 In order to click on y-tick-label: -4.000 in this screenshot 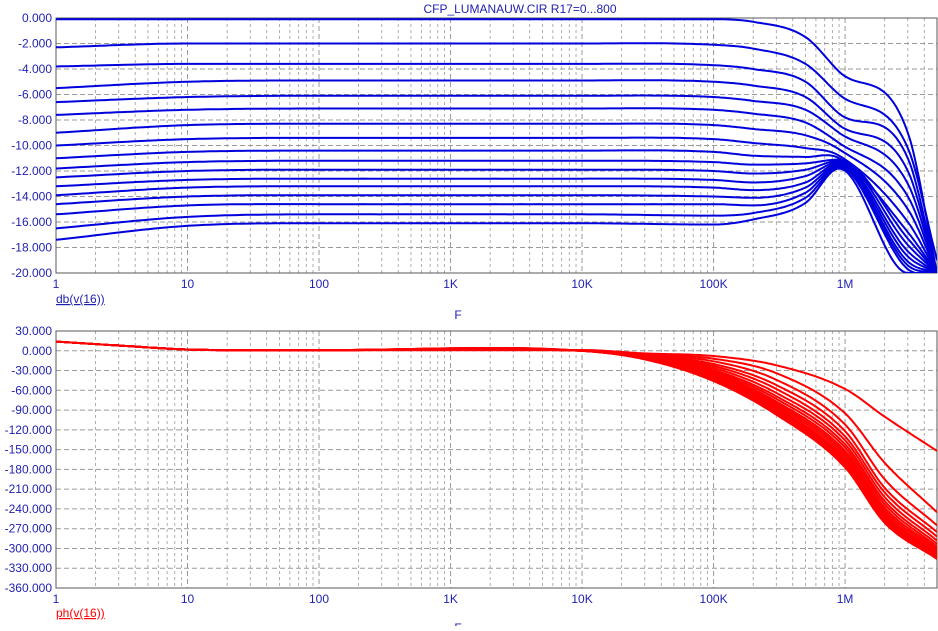, I will do `click(35, 69)`.